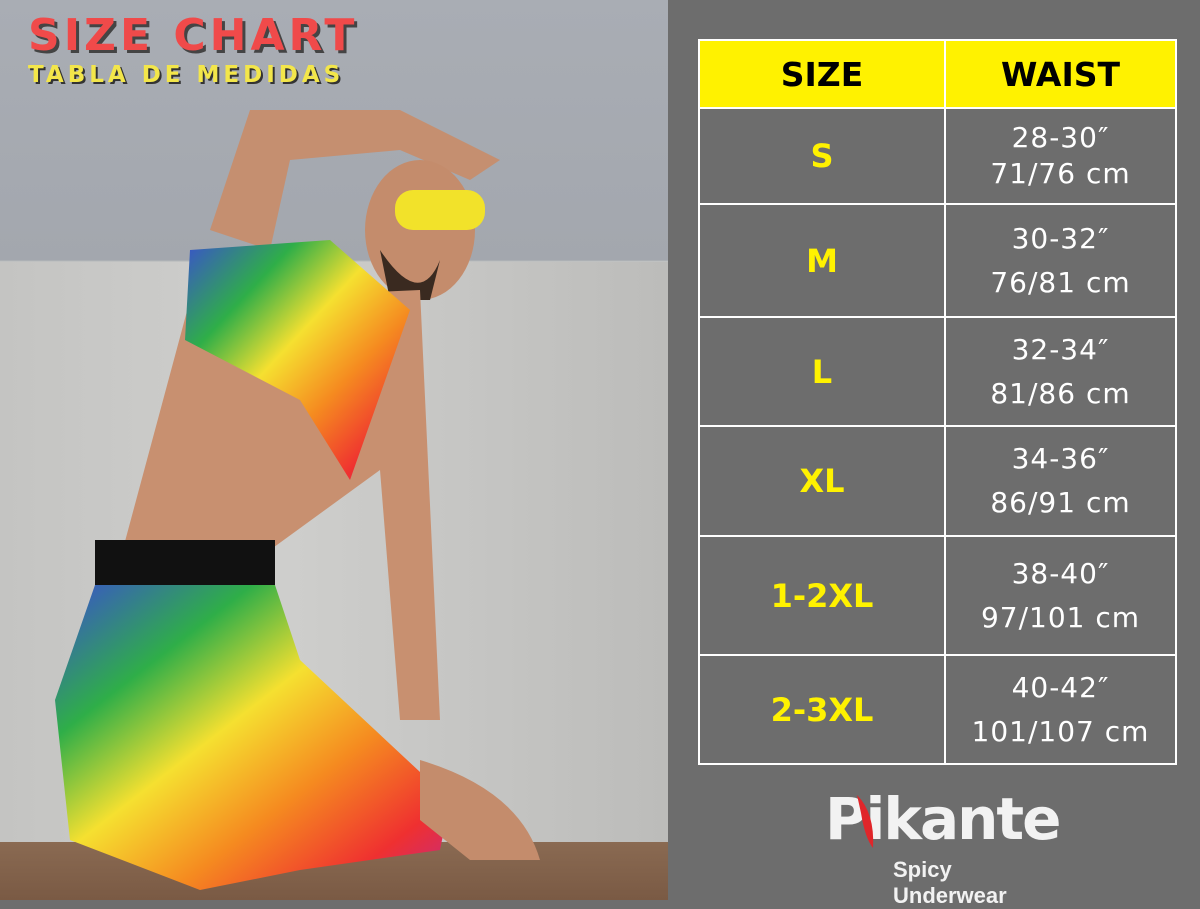 This screenshot has height=909, width=1200. What do you see at coordinates (1060, 731) in the screenshot?
I see `waist-cm: 101/107 cm` at bounding box center [1060, 731].